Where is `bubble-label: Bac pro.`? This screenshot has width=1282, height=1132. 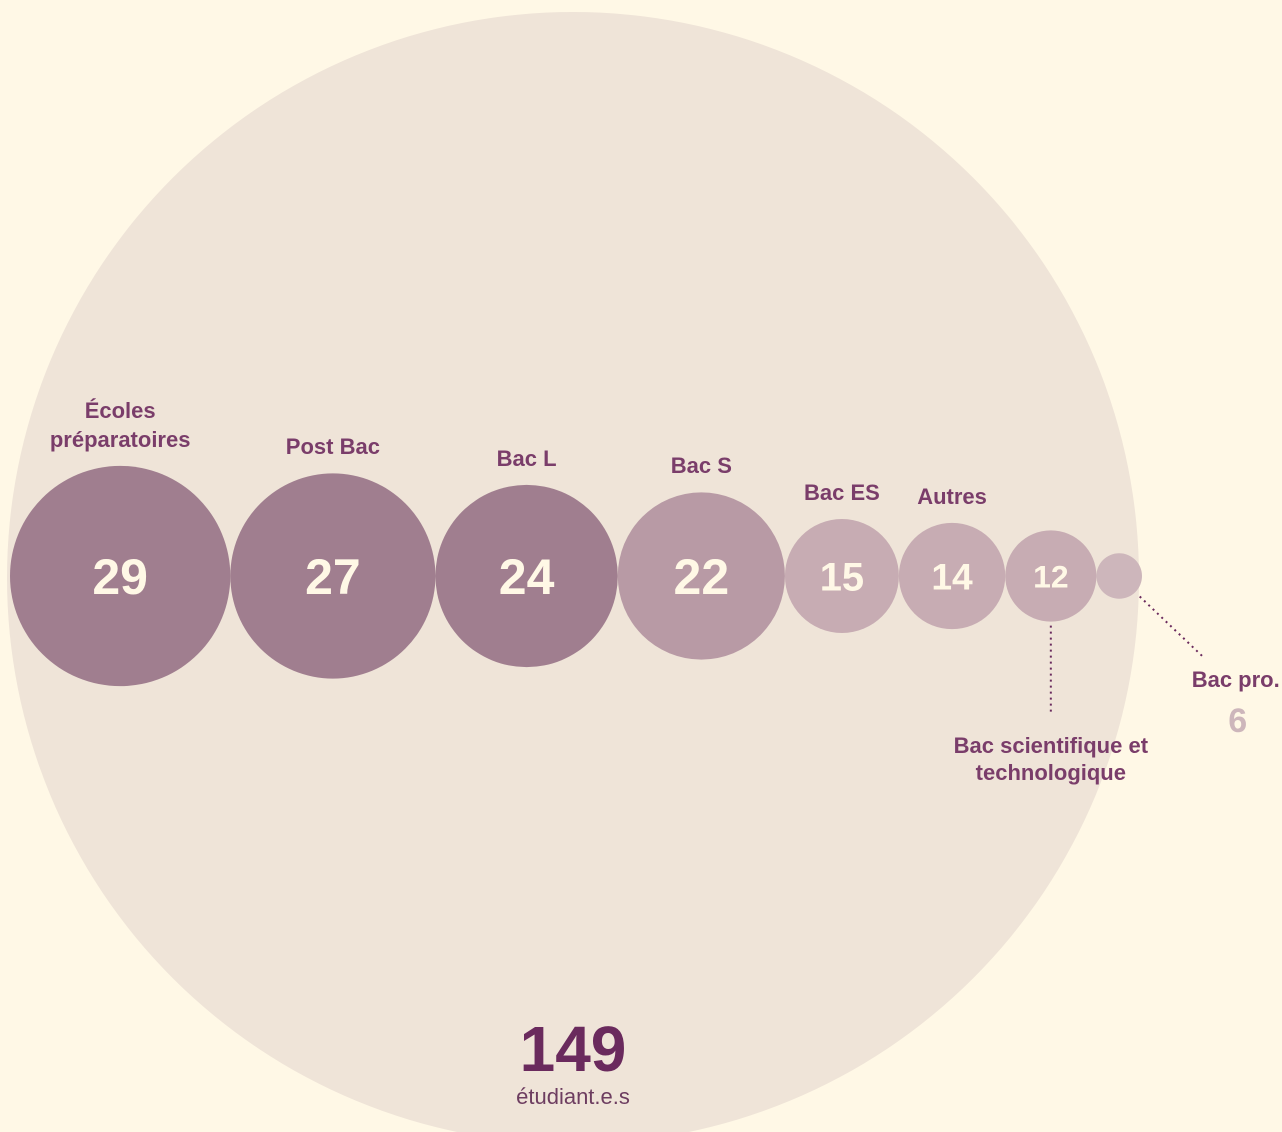
bubble-label: Bac pro. is located at coordinates (1235, 679).